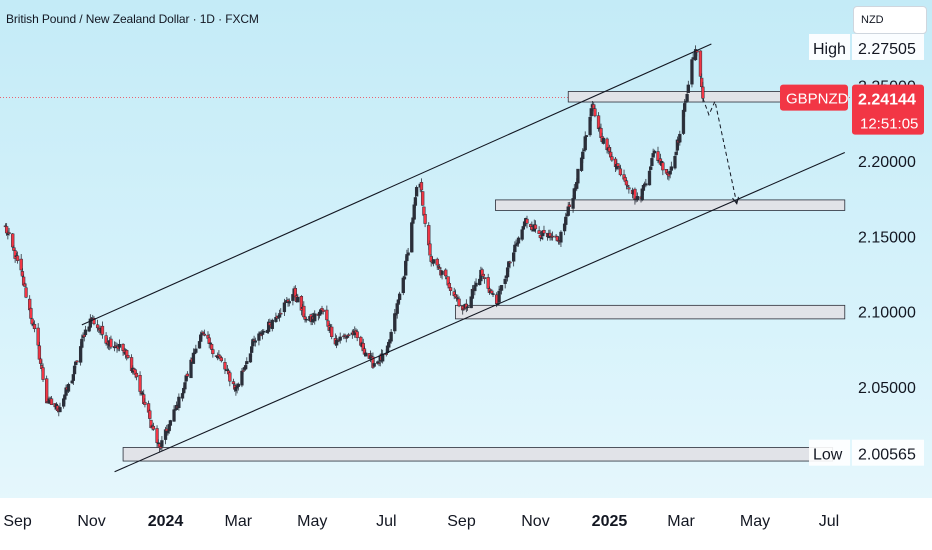  What do you see at coordinates (890, 20) in the screenshot?
I see `currency-selector: NZD` at bounding box center [890, 20].